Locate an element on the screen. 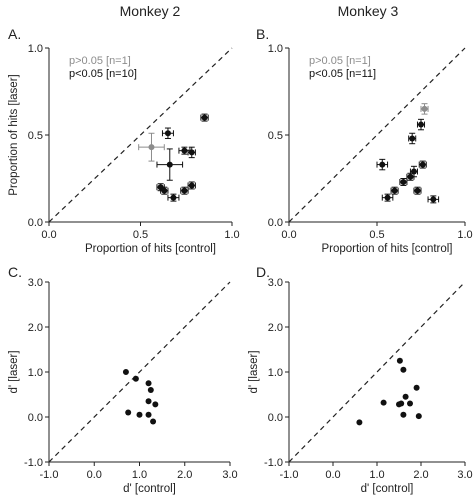 The height and width of the screenshot is (504, 474). panel-a-legend-entry: p>0.05 [n=1] is located at coordinates (100, 61).